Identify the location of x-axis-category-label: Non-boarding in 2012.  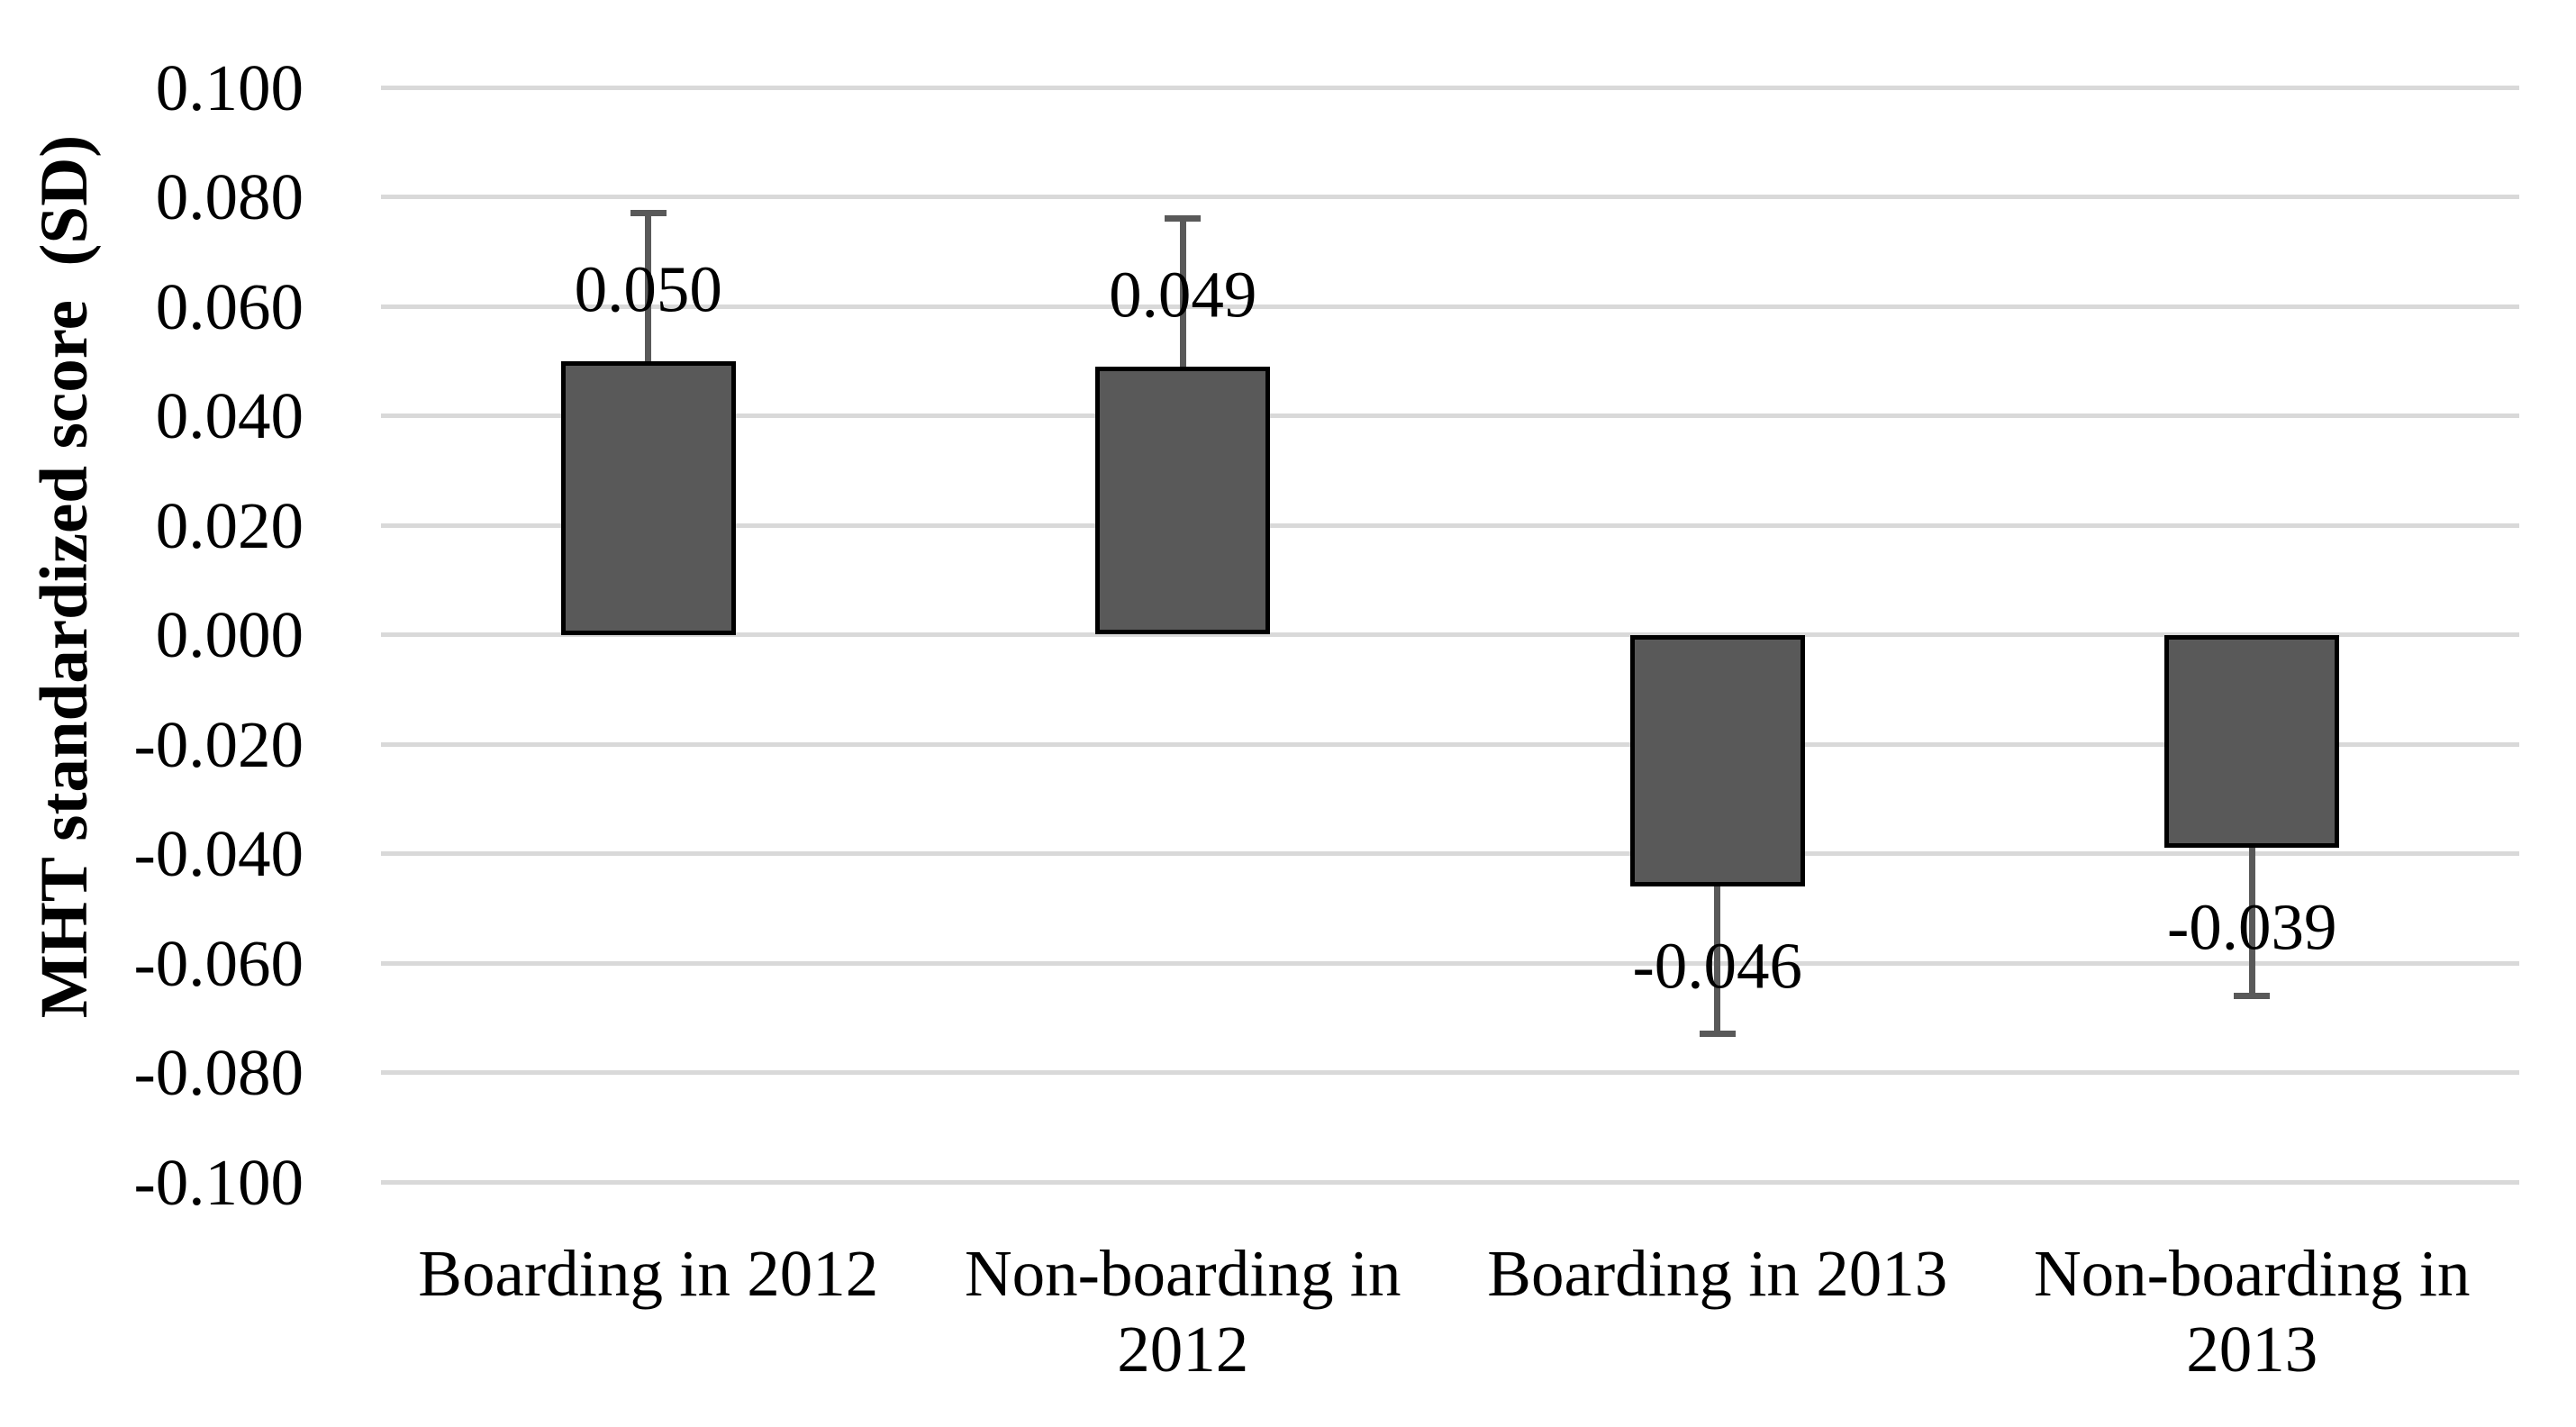
(1183, 1311).